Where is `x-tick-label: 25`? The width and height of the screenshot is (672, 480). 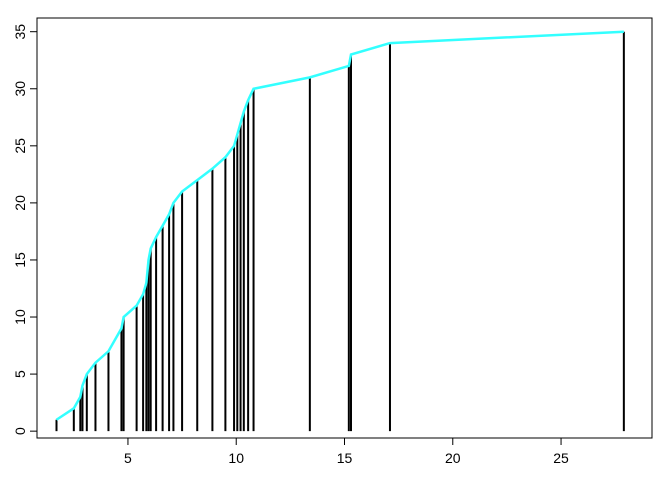
x-tick-label: 25 is located at coordinates (561, 458).